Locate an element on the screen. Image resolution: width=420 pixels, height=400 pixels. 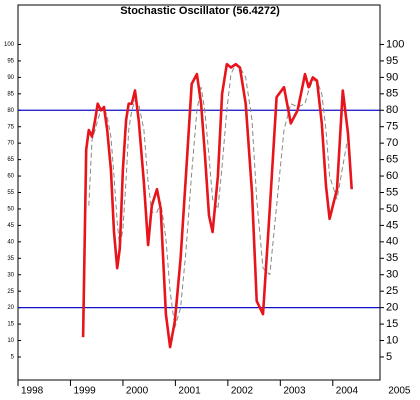
y-tick-label-left: 20 is located at coordinates (10, 308).